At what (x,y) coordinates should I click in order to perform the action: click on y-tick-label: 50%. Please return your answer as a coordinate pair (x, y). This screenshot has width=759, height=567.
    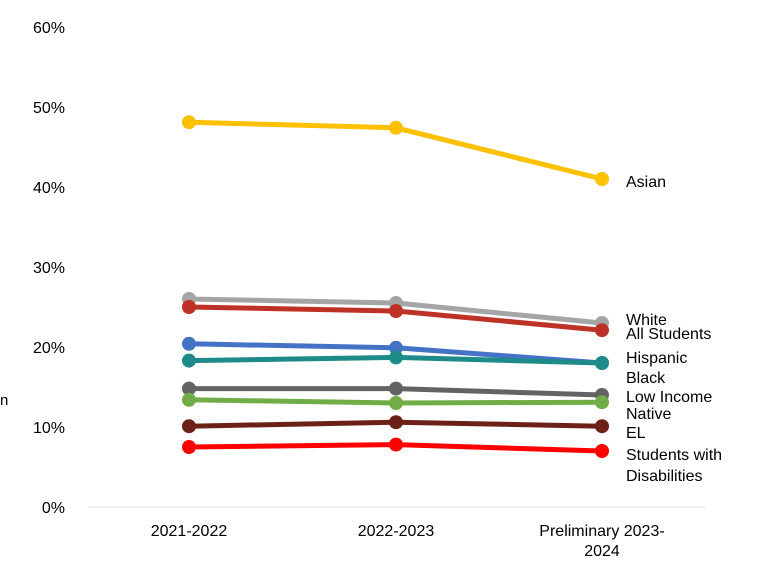
    Looking at the image, I should click on (49, 108).